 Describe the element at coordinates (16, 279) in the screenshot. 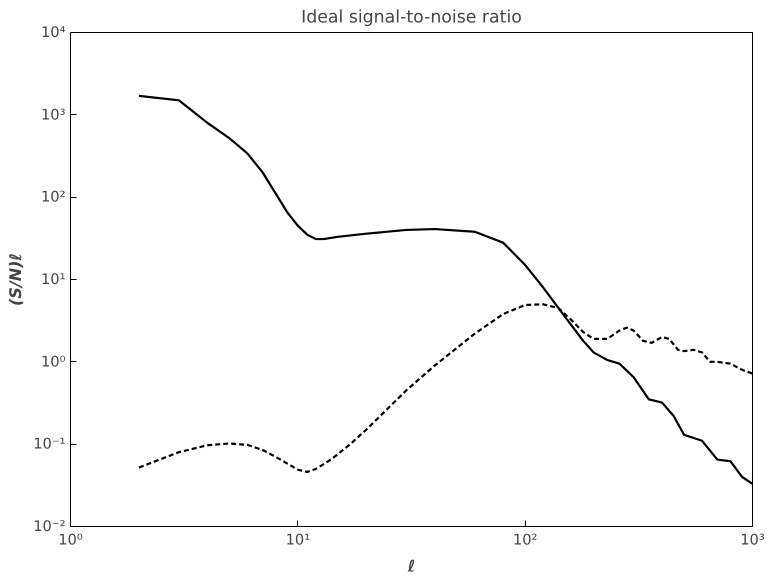

I see `y-axis-title: (S/N)ℓ` at that location.